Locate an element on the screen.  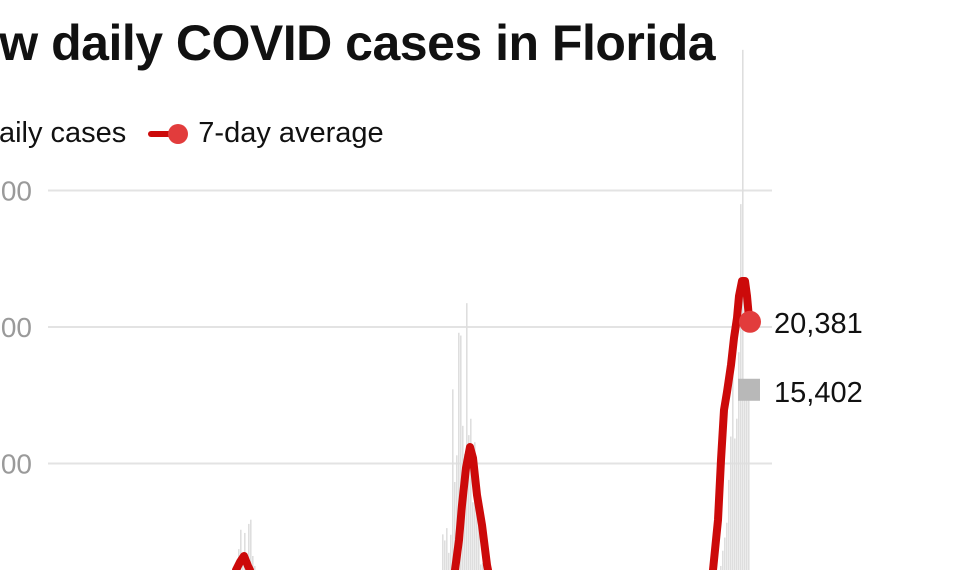
legend-label-daily-cases: Daily cases is located at coordinates (63, 133).